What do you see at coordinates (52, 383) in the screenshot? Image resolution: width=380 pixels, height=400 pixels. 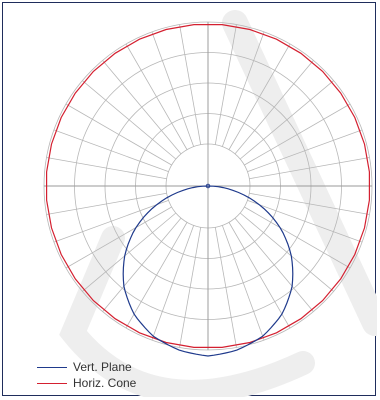 I see `legend-swatch-horiz-cone` at bounding box center [52, 383].